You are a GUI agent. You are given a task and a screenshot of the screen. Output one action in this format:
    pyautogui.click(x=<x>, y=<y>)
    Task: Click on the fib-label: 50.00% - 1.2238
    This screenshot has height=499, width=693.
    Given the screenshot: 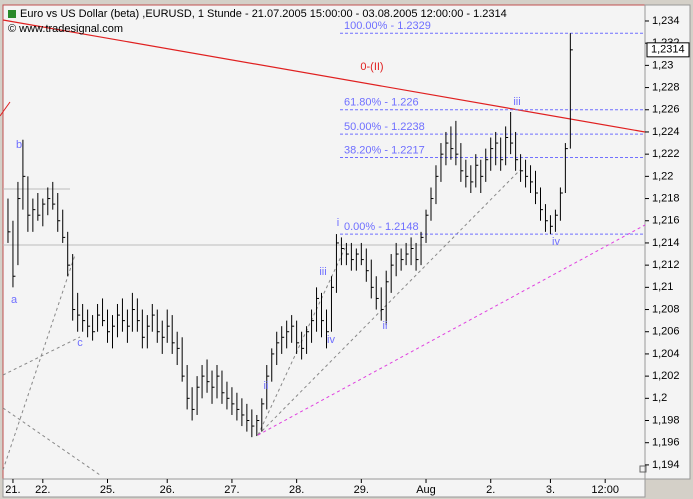 What is the action you would take?
    pyautogui.click(x=384, y=127)
    